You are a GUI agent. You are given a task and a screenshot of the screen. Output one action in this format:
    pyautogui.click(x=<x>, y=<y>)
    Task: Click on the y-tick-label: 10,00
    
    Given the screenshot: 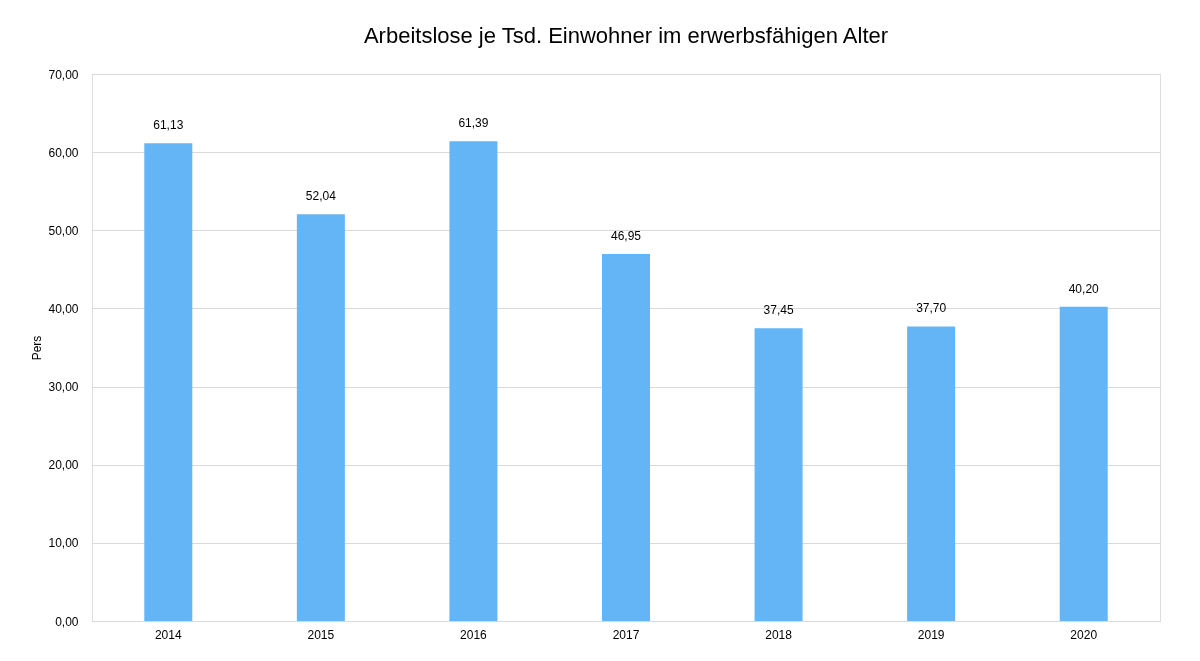 What is the action you would take?
    pyautogui.click(x=63, y=543)
    